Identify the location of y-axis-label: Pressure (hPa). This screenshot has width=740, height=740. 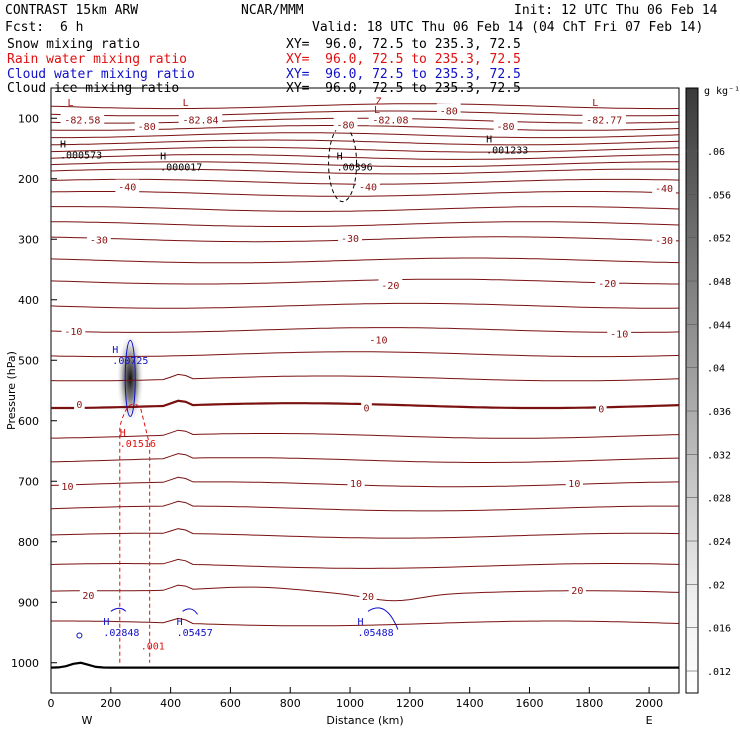
(11, 390).